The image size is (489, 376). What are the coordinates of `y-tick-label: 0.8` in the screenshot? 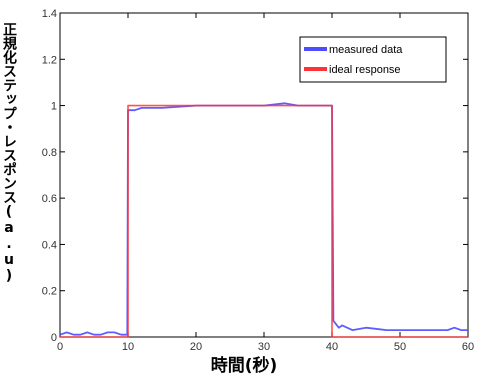 It's located at (49, 153).